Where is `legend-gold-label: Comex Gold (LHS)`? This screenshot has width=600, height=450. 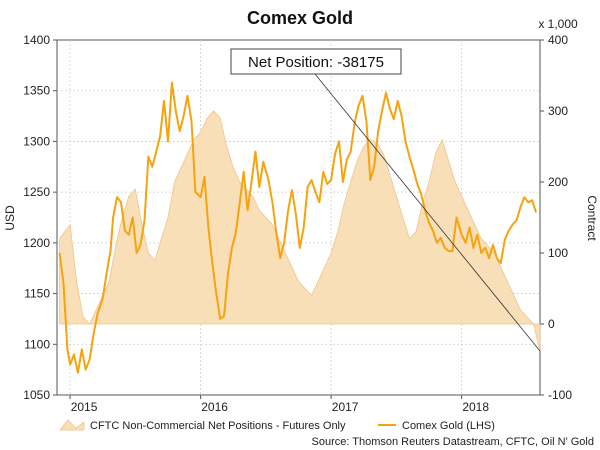 legend-gold-label: Comex Gold (LHS) is located at coordinates (448, 426).